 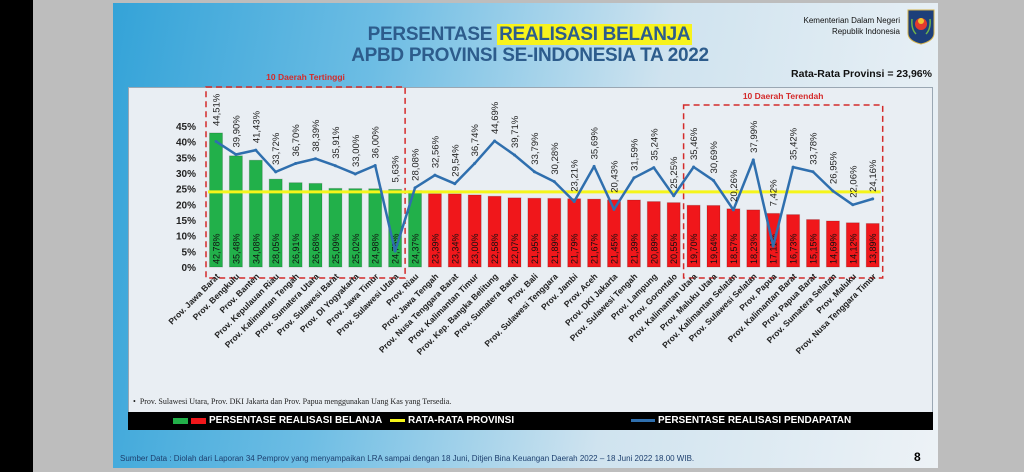 I want to click on revenue-value-label: 33,79%, so click(x=535, y=148).